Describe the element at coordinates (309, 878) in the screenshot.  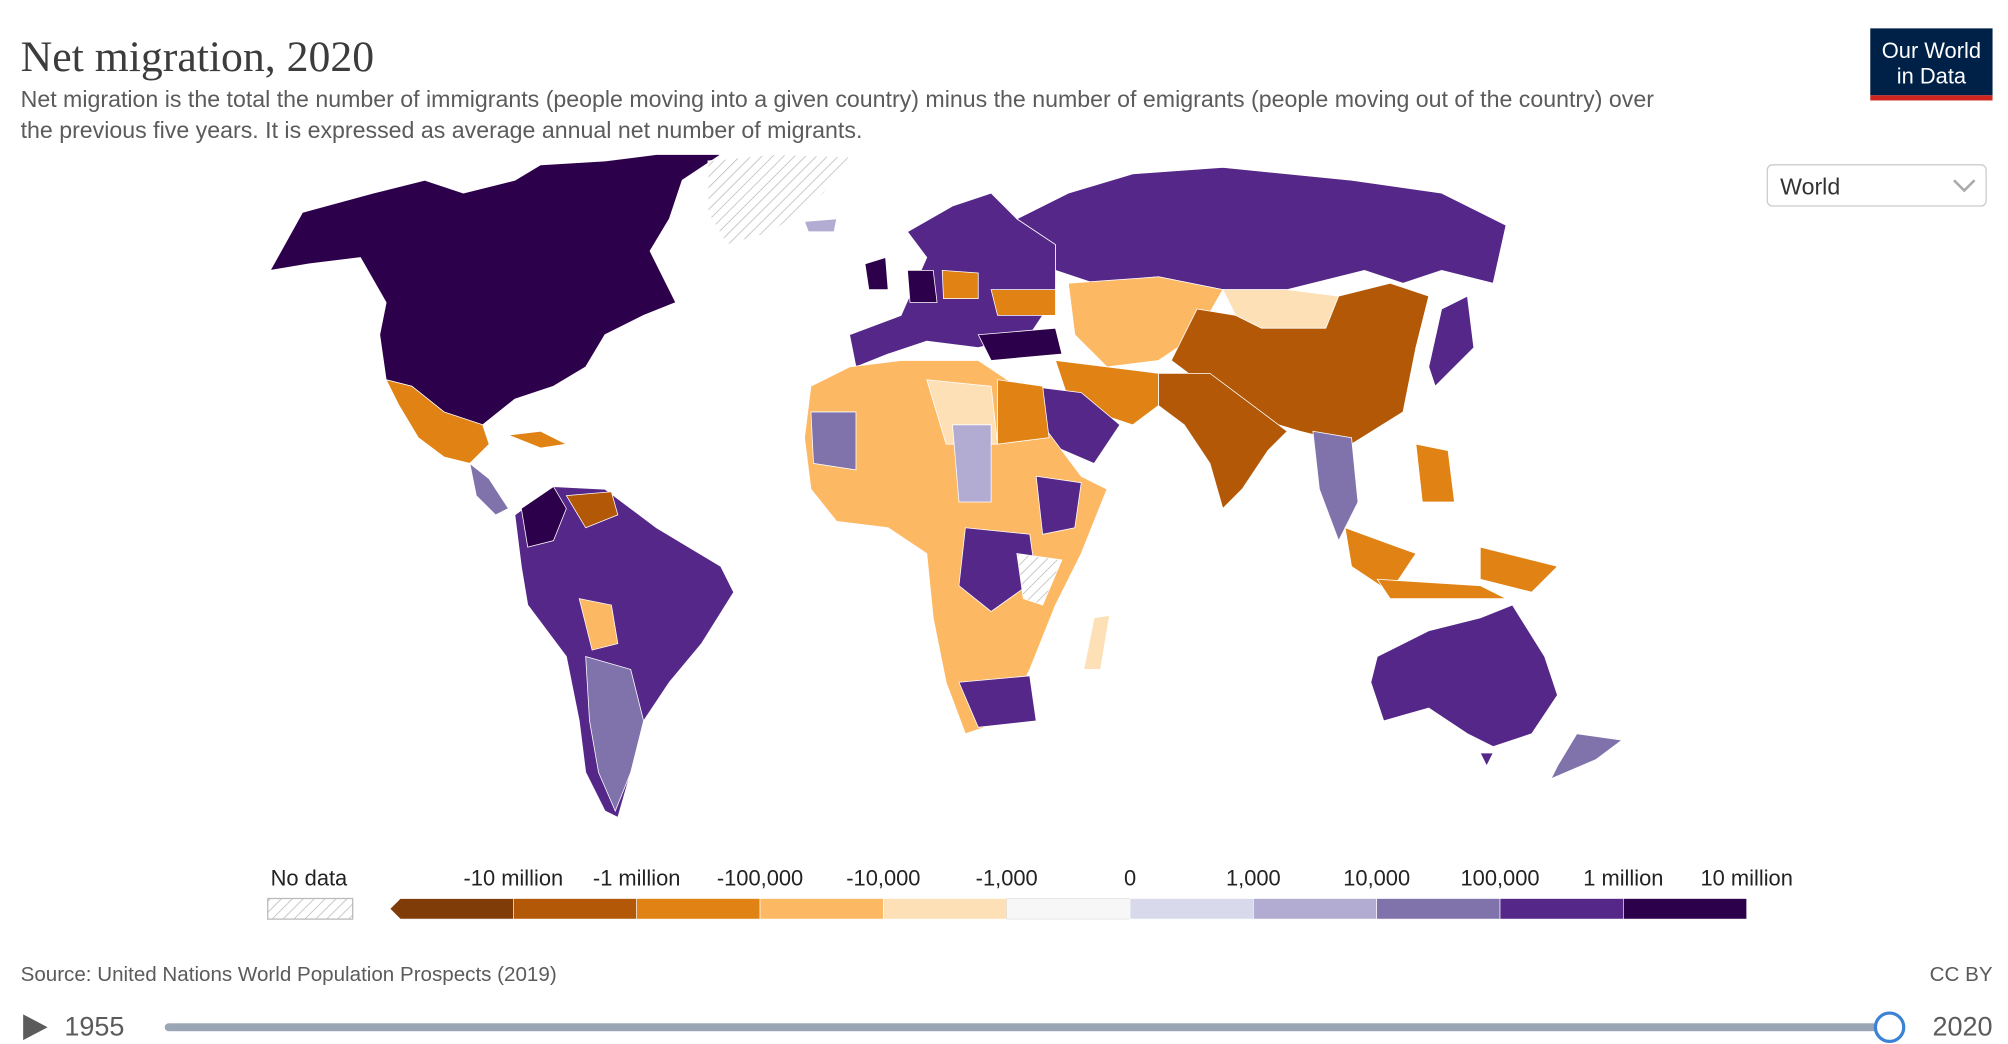
I see `no-data-label: No data` at that location.